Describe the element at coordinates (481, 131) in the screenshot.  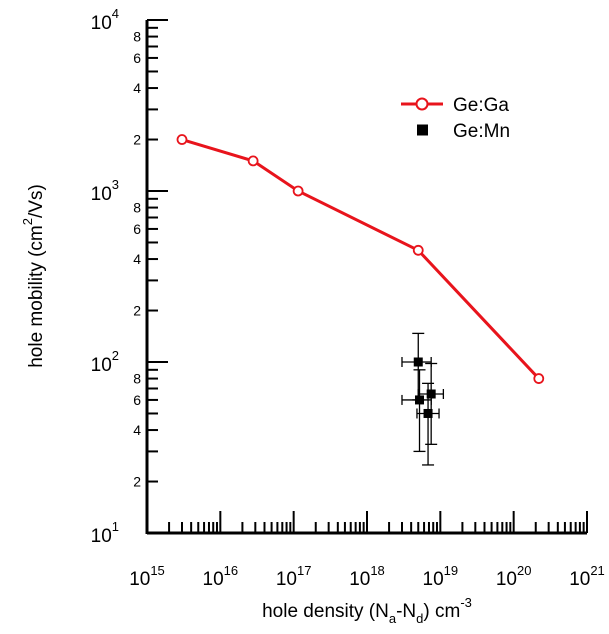
I see `legend-label: Ge:Mn` at that location.